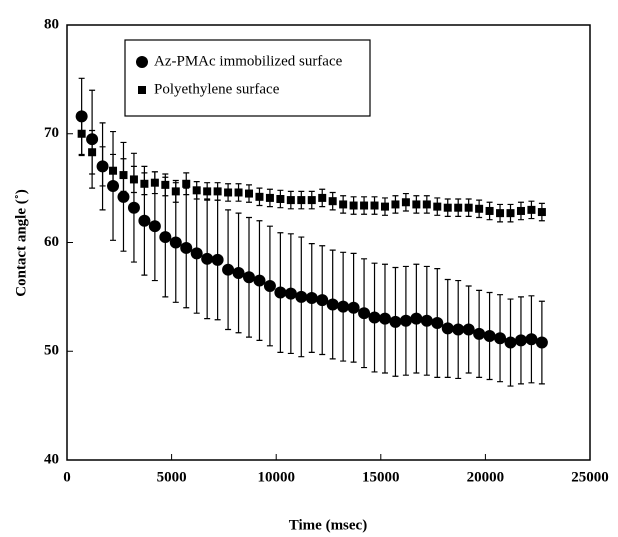 This screenshot has width=618, height=537. I want to click on x-tick-label: 20000, so click(486, 477).